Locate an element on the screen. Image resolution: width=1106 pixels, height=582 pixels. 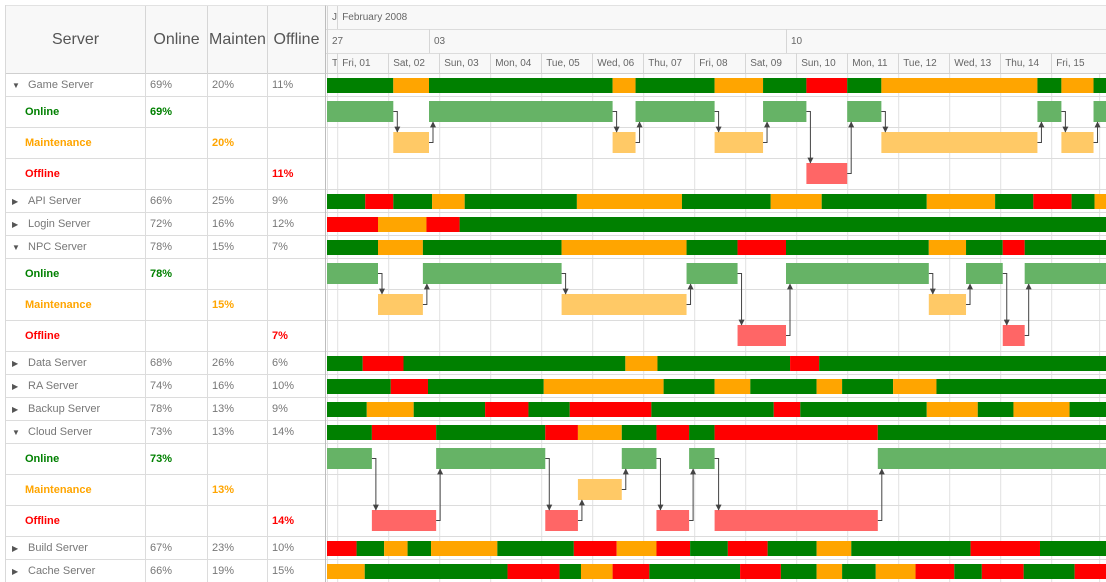
server-row: ▼ Cloud Server 73% 13% 14% is located at coordinates (165, 432).